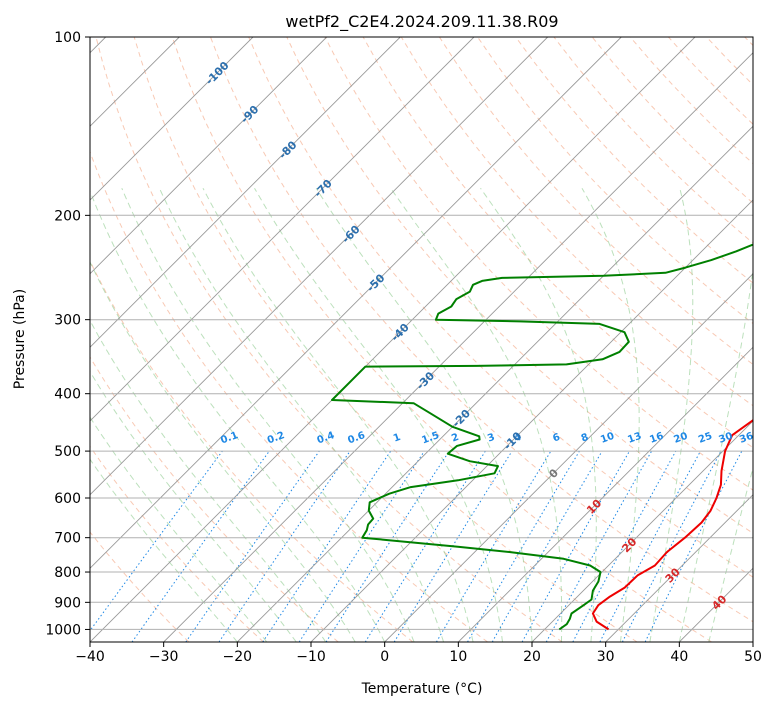 This screenshot has height=708, width=775. What do you see at coordinates (384, 657) in the screenshot?
I see `x-tick-label: 0` at bounding box center [384, 657].